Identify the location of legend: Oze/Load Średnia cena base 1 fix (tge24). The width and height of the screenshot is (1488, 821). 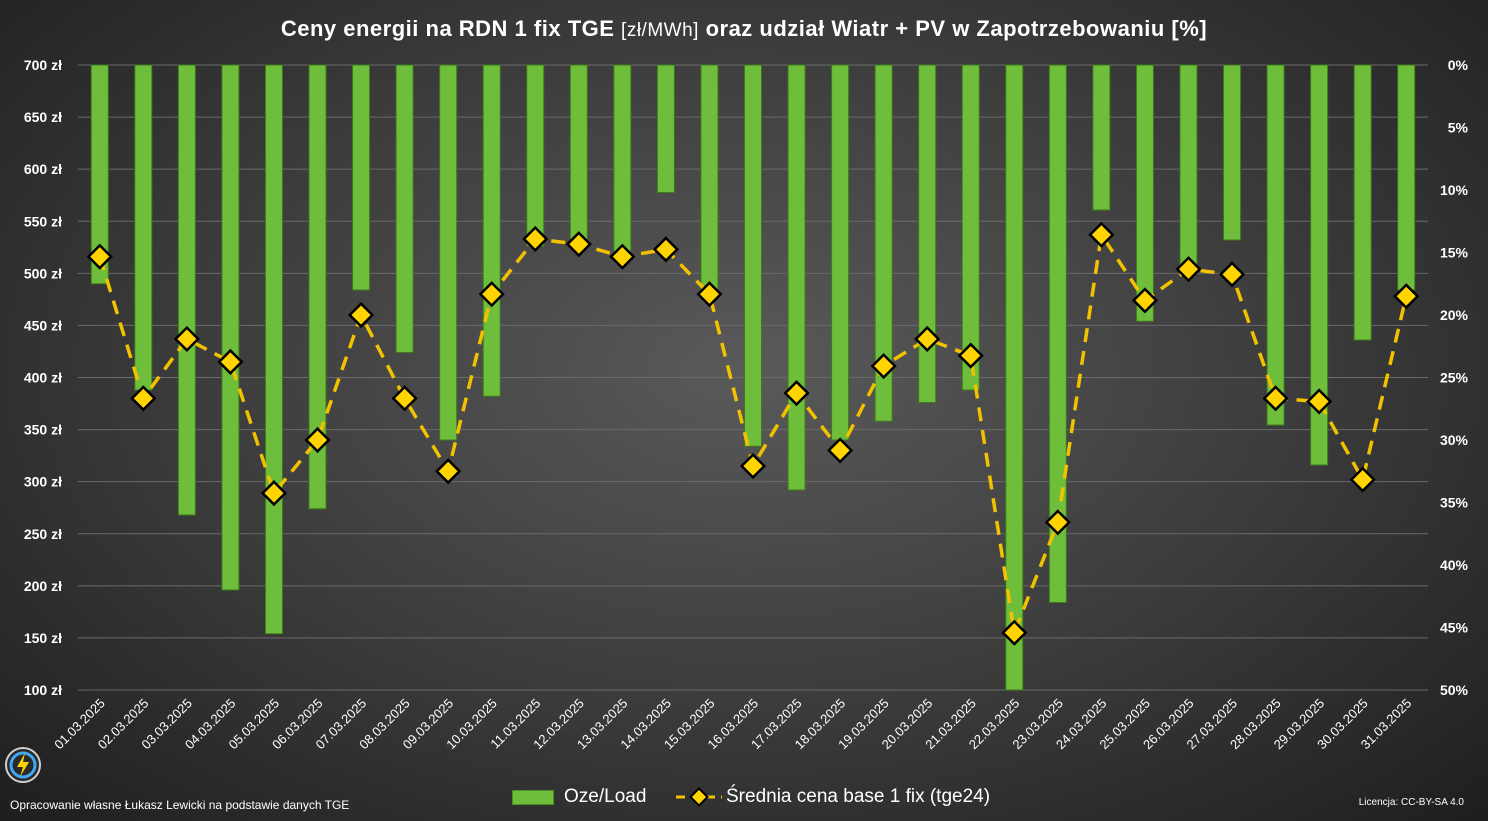
(744, 797).